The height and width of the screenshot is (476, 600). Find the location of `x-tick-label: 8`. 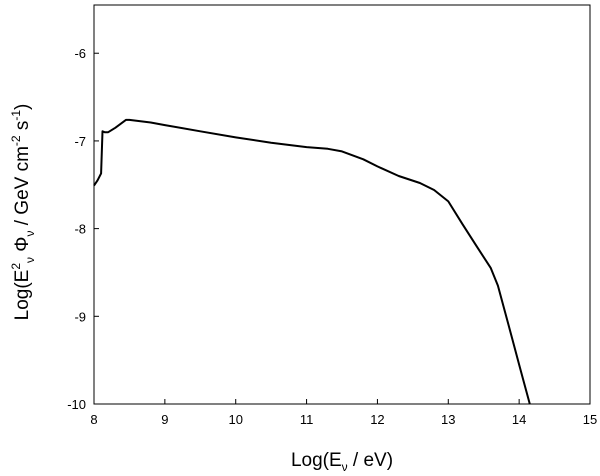

x-tick-label: 8 is located at coordinates (93, 419).